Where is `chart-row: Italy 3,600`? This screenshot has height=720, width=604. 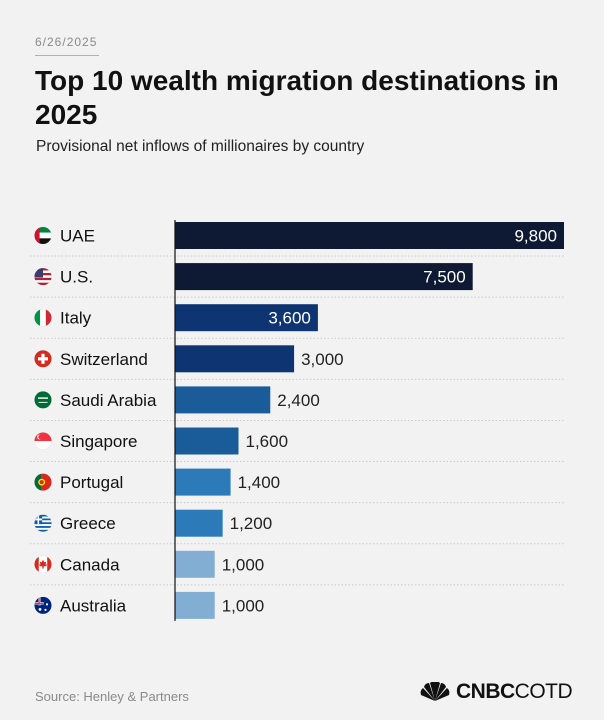
chart-row: Italy 3,600 is located at coordinates (297, 321).